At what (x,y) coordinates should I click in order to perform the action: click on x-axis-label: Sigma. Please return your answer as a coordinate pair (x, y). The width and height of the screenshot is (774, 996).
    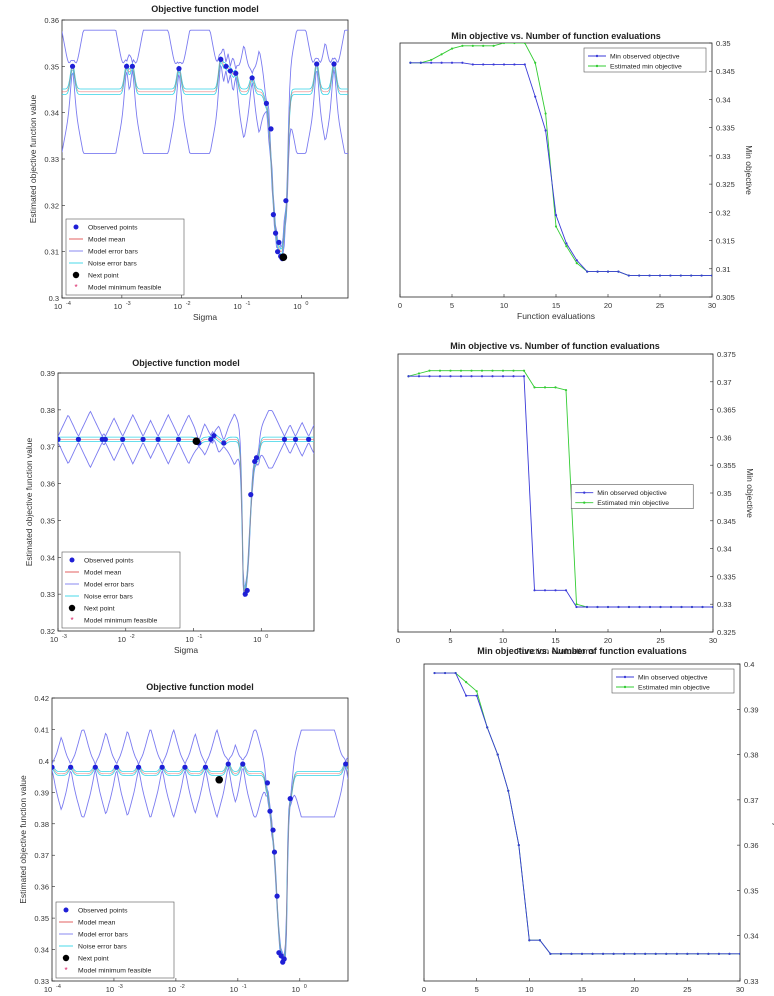
    Looking at the image, I should click on (186, 650).